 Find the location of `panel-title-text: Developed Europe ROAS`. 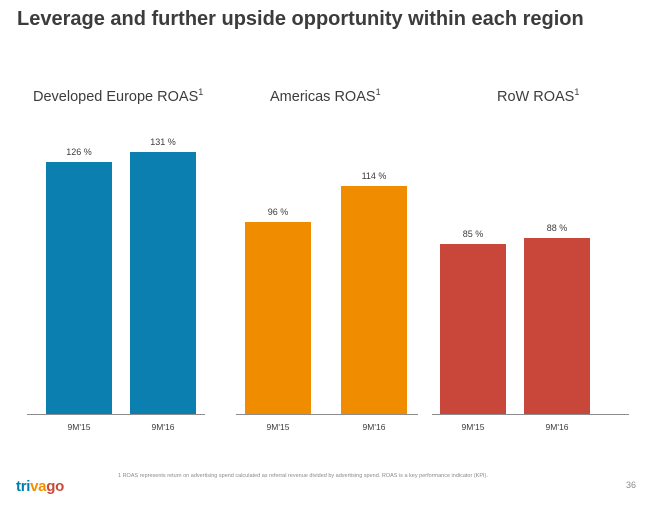

panel-title-text: Developed Europe ROAS is located at coordinates (116, 96).